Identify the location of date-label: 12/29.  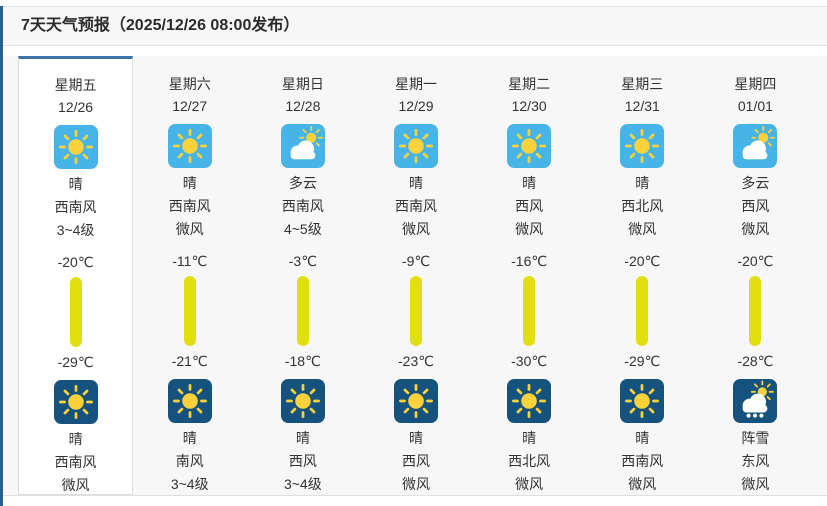
(416, 106).